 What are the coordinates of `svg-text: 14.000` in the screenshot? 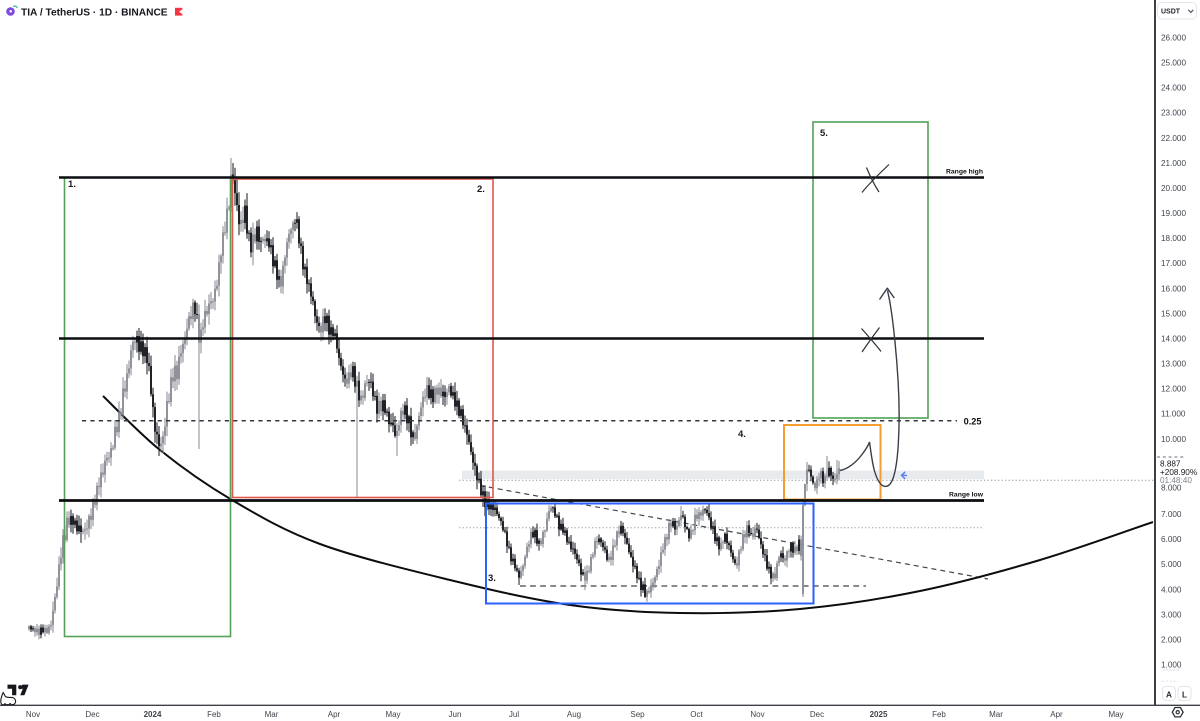 It's located at (1173, 339).